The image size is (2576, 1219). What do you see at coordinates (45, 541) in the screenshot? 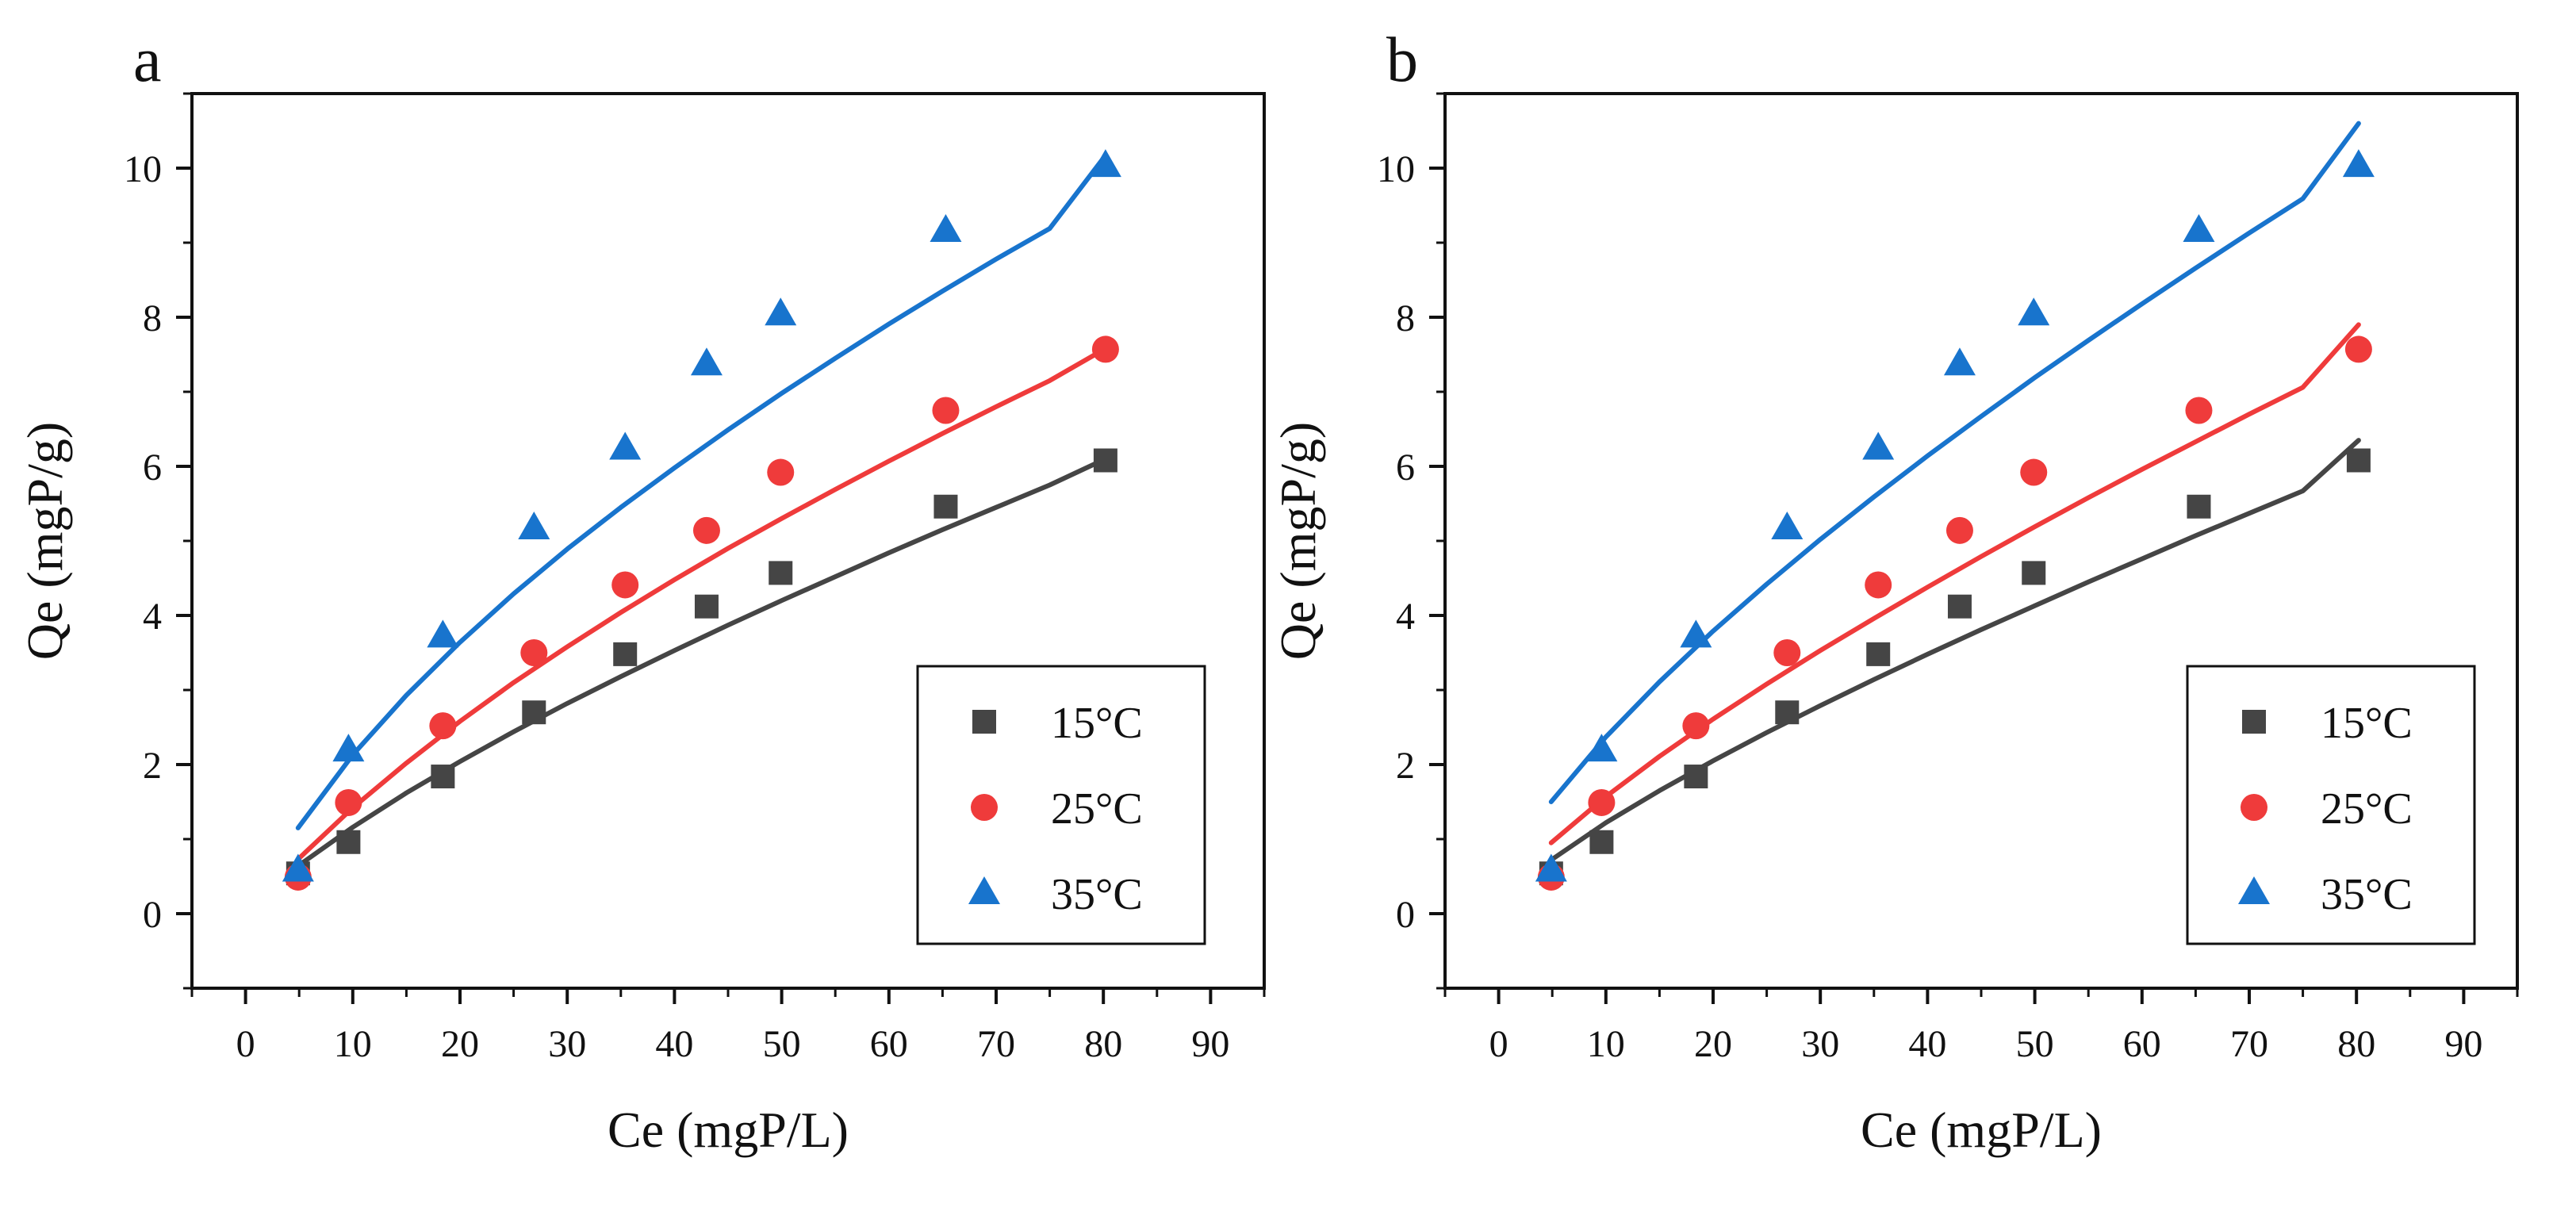
I see `y-axis-title: Qe (mgP/g)` at bounding box center [45, 541].